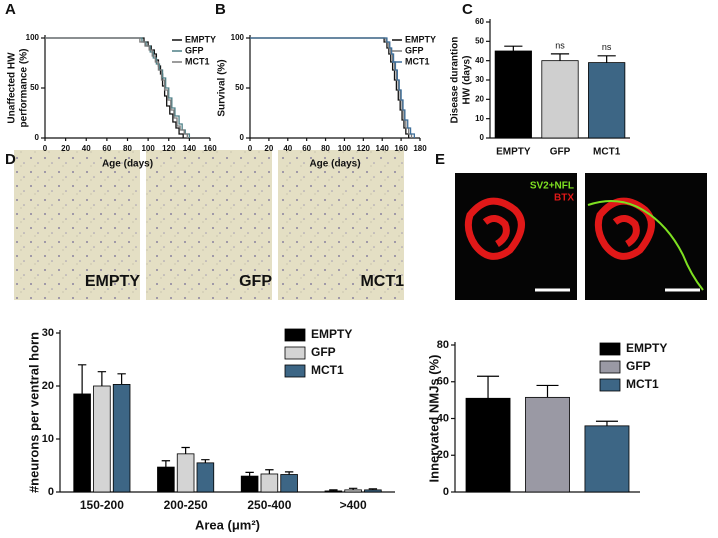  I want to click on panel-label: D, so click(10, 159).